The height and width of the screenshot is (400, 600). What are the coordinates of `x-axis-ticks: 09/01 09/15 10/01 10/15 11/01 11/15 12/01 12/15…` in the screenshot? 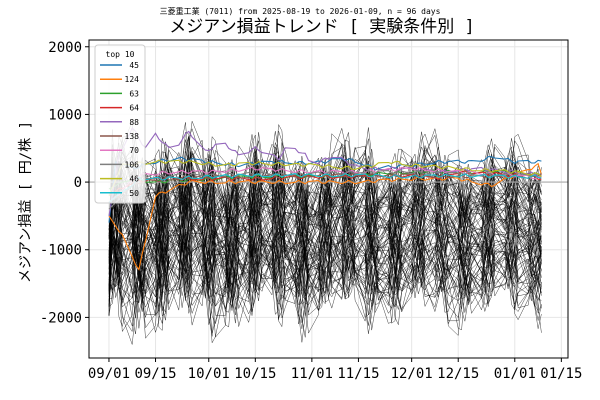 It's located at (335, 370).